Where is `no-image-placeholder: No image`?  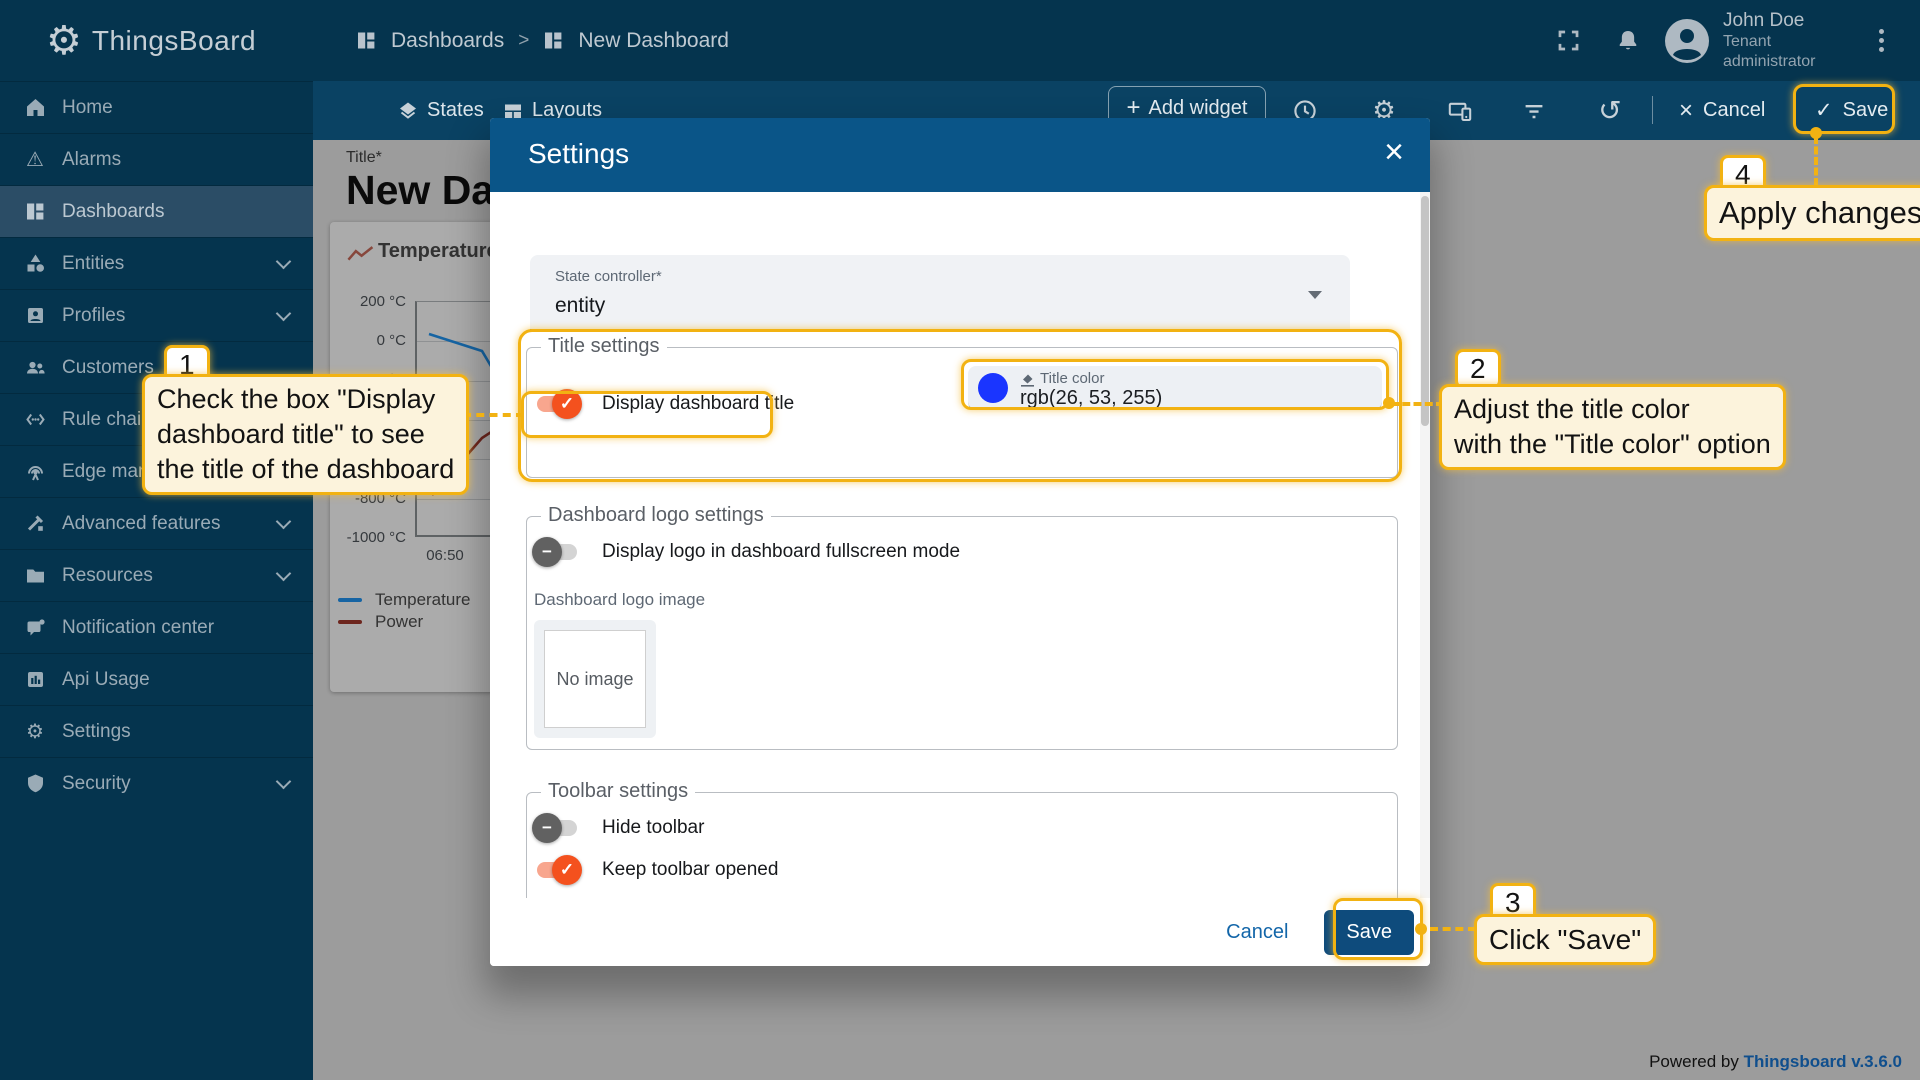 no-image-placeholder: No image is located at coordinates (595, 679).